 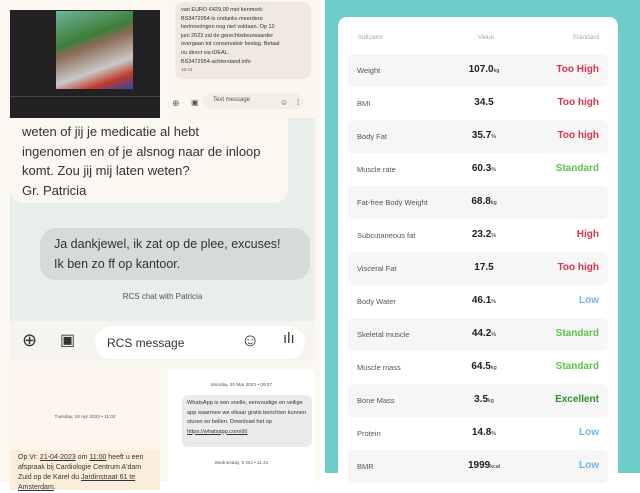 What do you see at coordinates (241, 384) in the screenshot?
I see `timestamp: Monday, 20 Mar 2023 • 09:27` at bounding box center [241, 384].